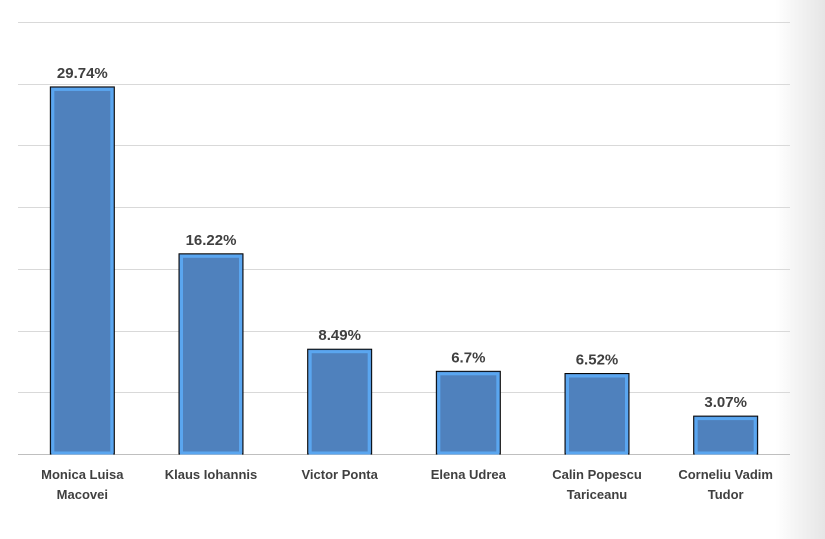  Describe the element at coordinates (725, 474) in the screenshot. I see `category-label-line: Corneliu Vadim` at that location.